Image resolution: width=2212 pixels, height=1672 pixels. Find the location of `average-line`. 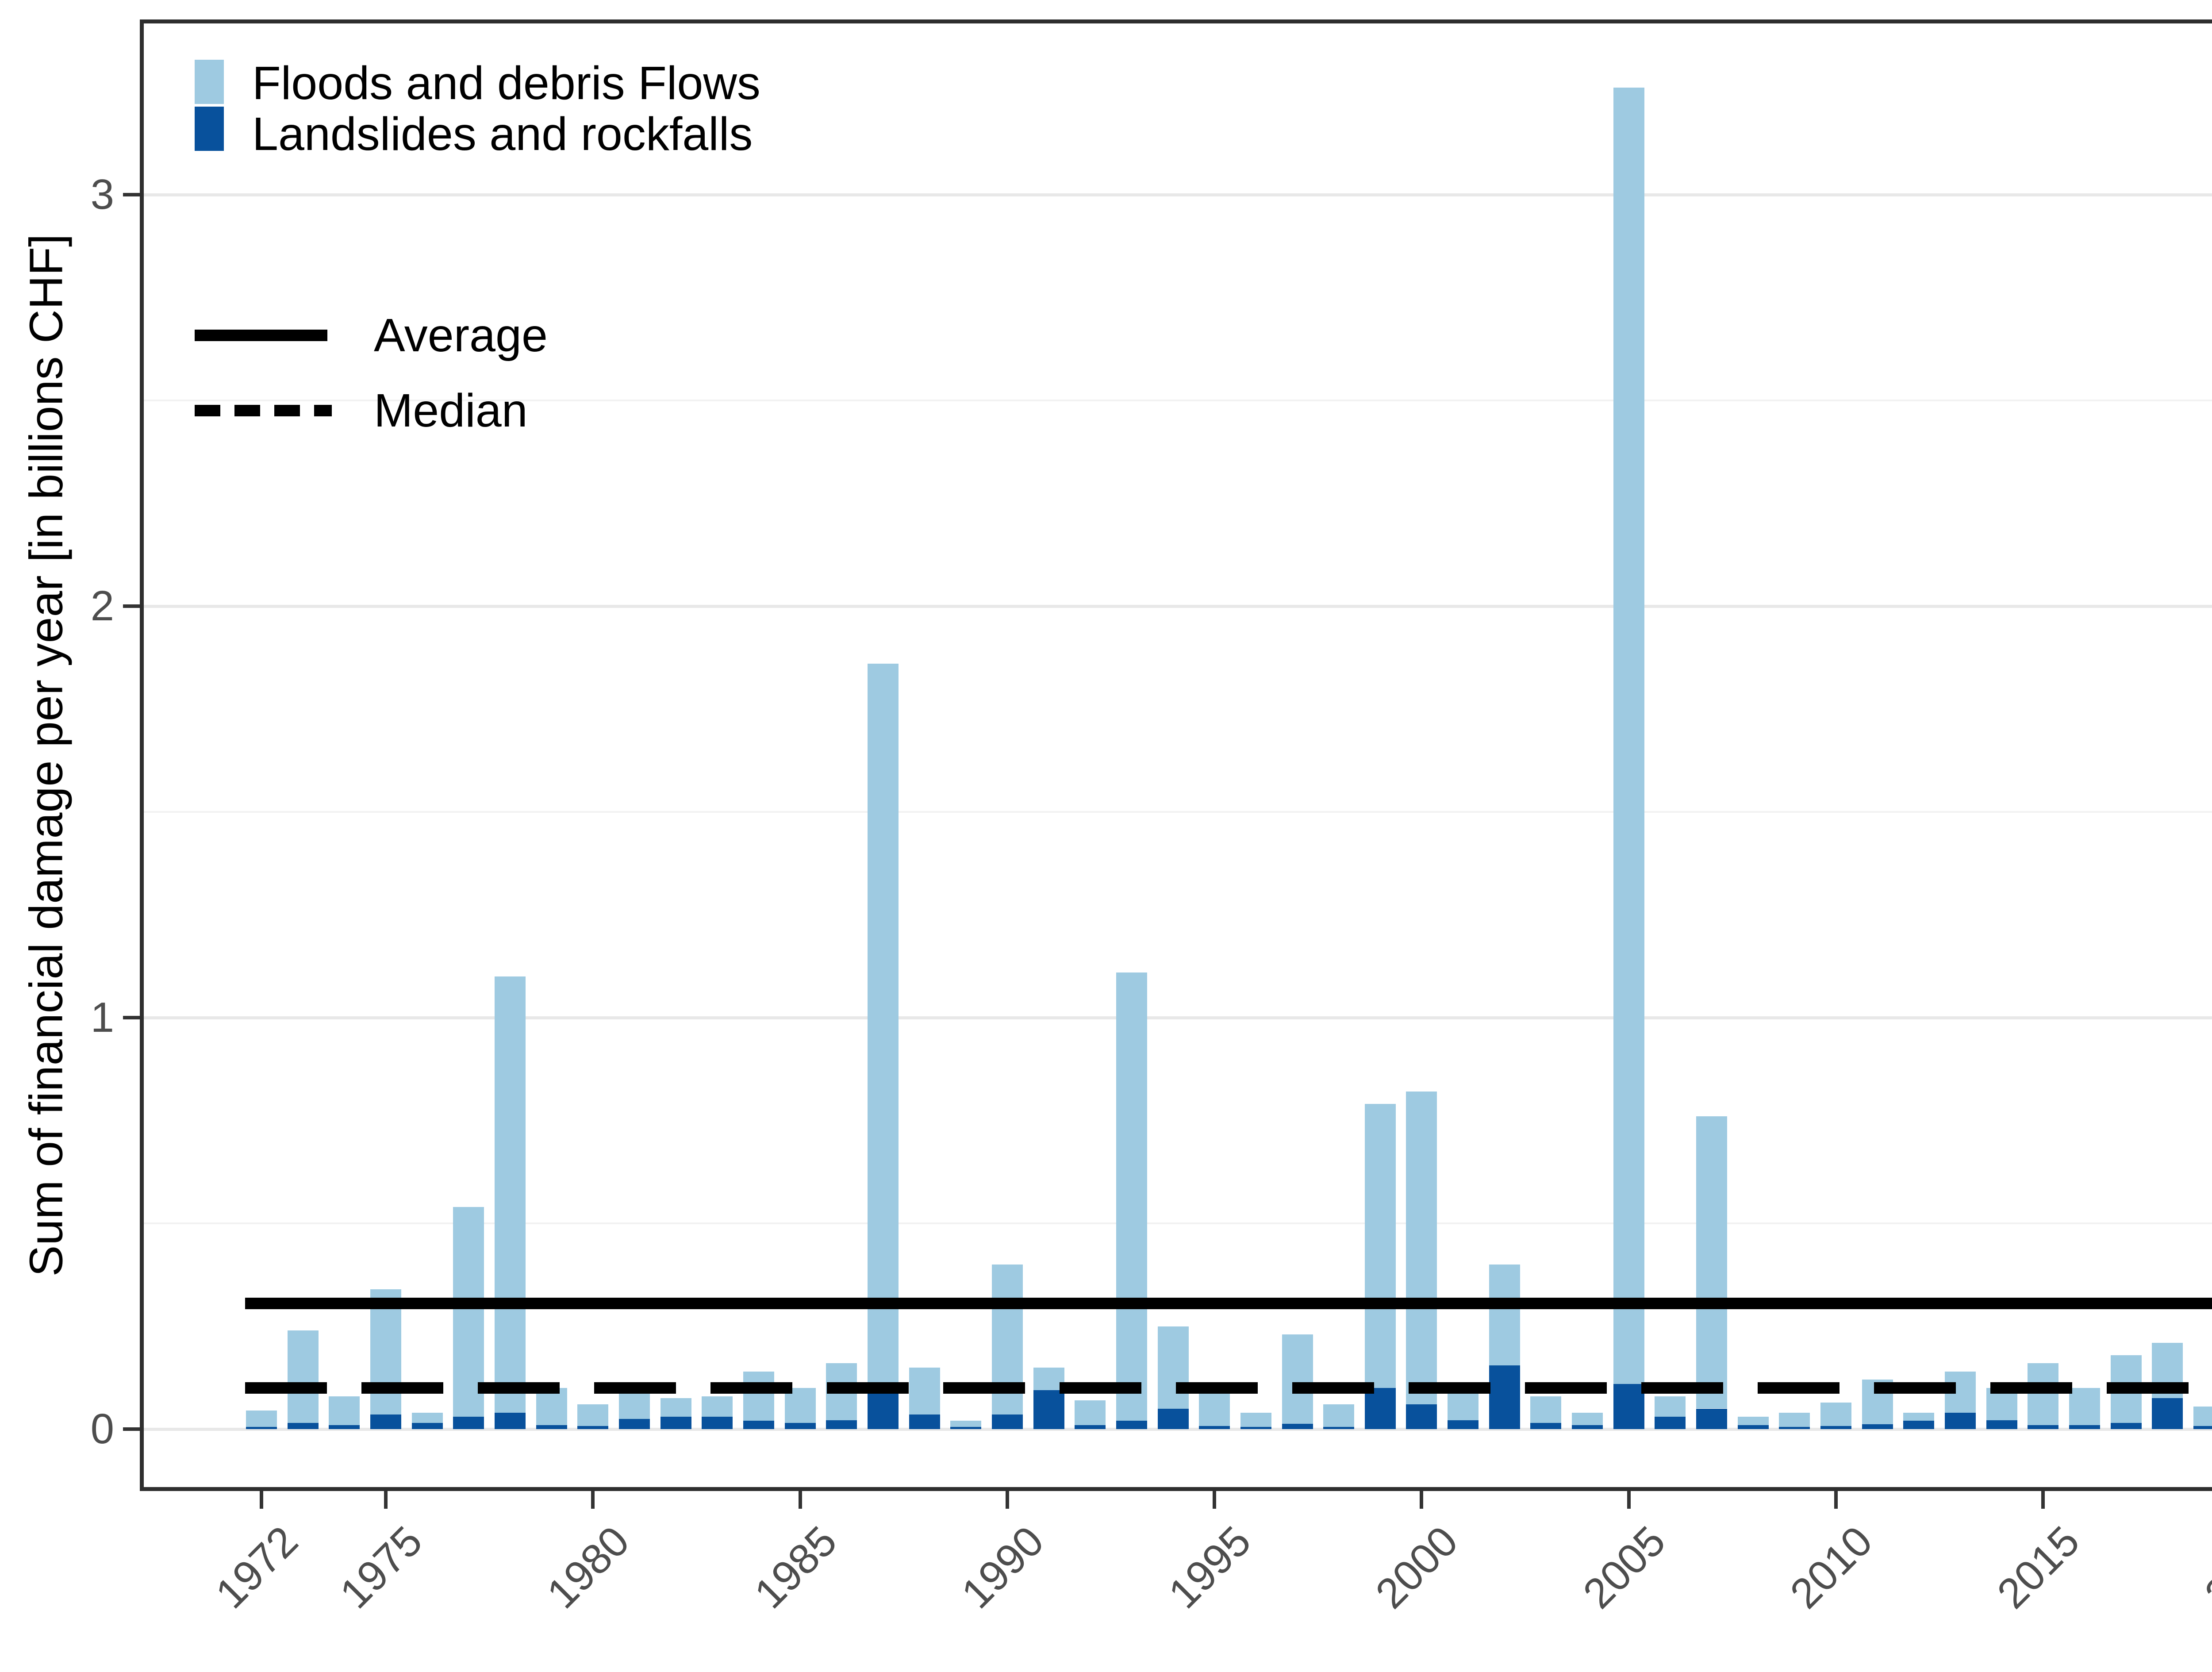

average-line is located at coordinates (1229, 1304).